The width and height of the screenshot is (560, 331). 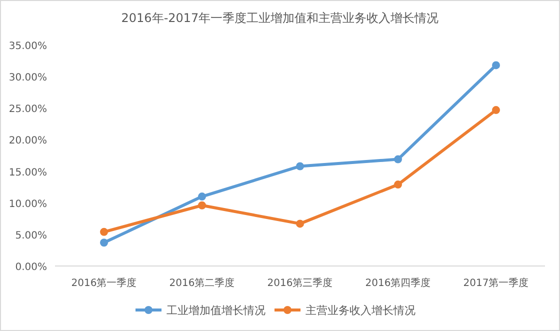 I want to click on x-tick-label: 2016第二季度, so click(x=202, y=283).